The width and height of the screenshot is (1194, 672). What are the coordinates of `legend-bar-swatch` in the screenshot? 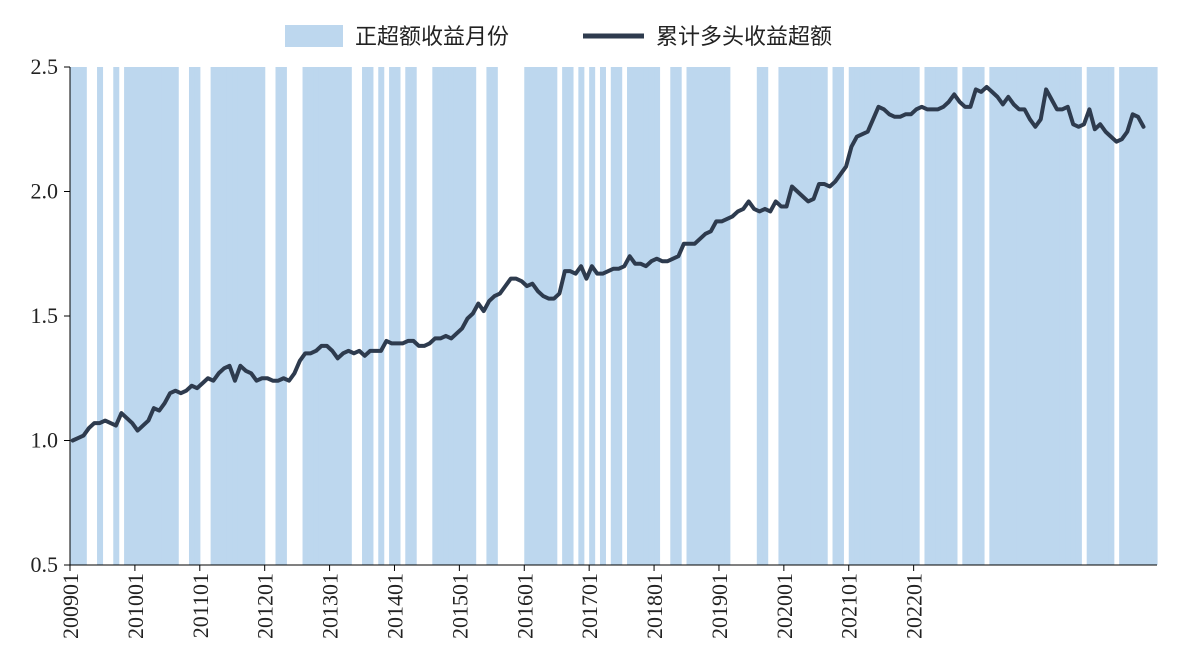 It's located at (314, 36).